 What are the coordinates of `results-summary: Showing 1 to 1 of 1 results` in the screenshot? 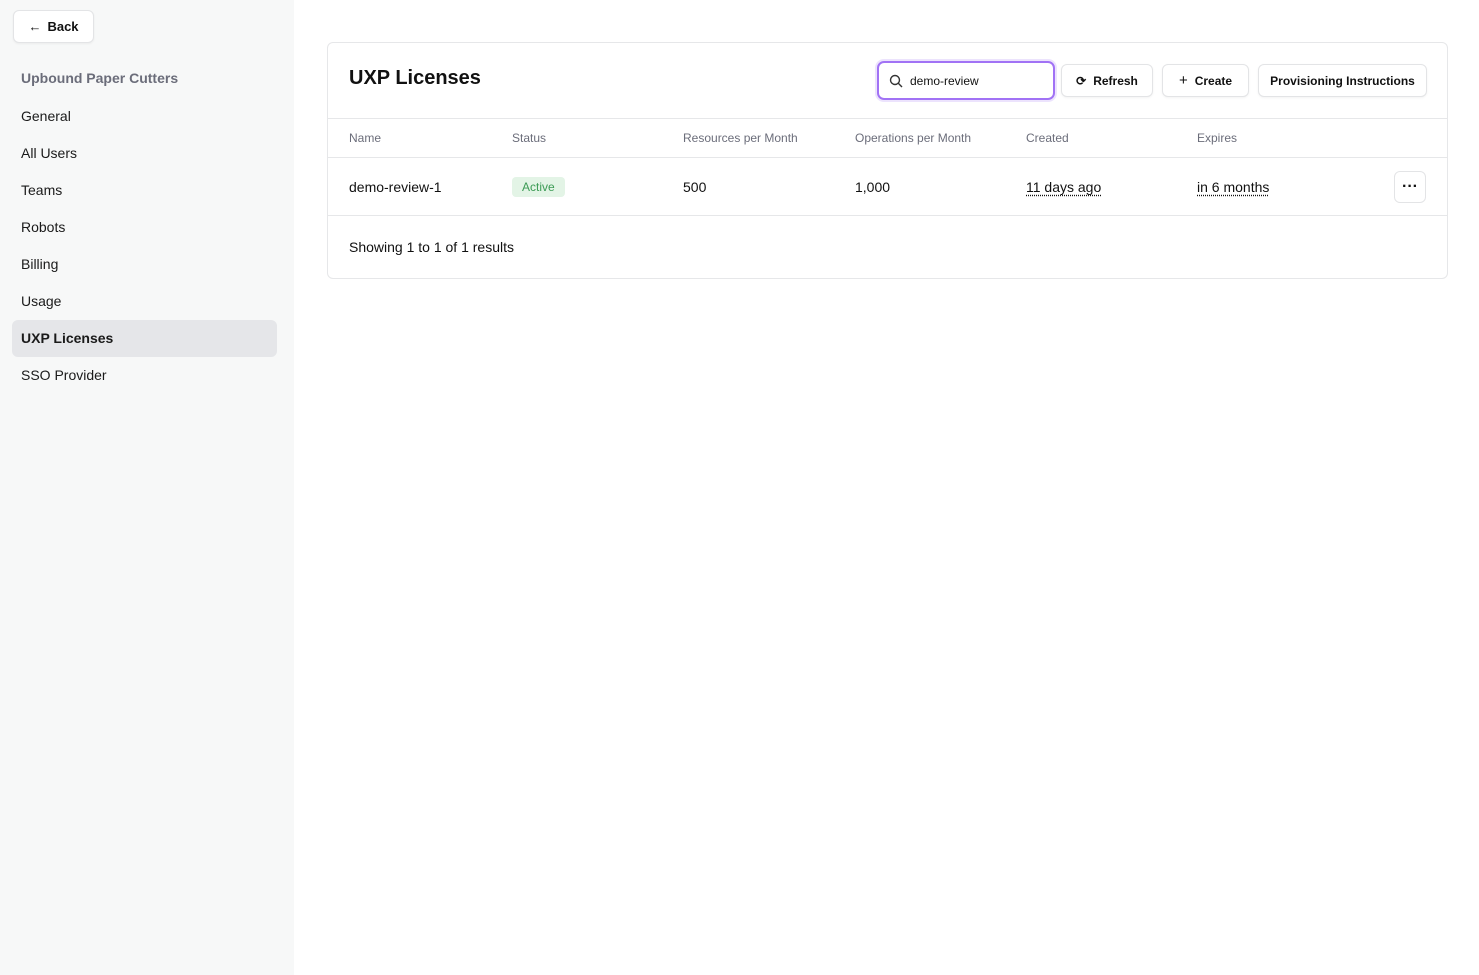 It's located at (431, 247).